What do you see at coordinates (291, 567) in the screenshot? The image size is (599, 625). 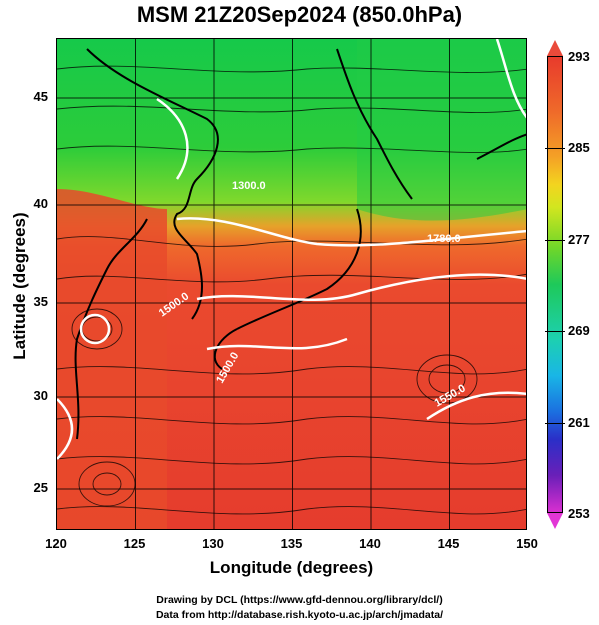 I see `x-axis-label: Longitude (degrees)` at bounding box center [291, 567].